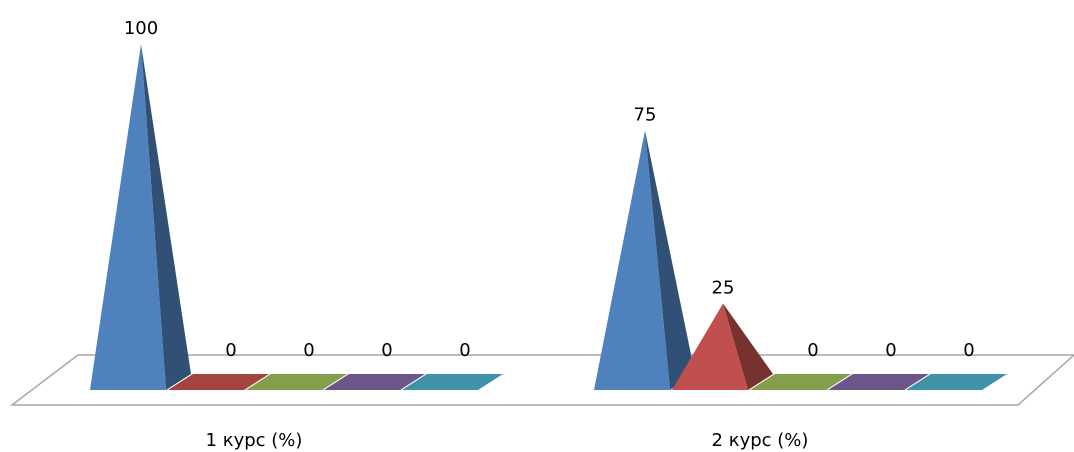 This screenshot has width=1074, height=452. What do you see at coordinates (748, 346) in the screenshot?
I see `pyramid-2-2-side` at bounding box center [748, 346].